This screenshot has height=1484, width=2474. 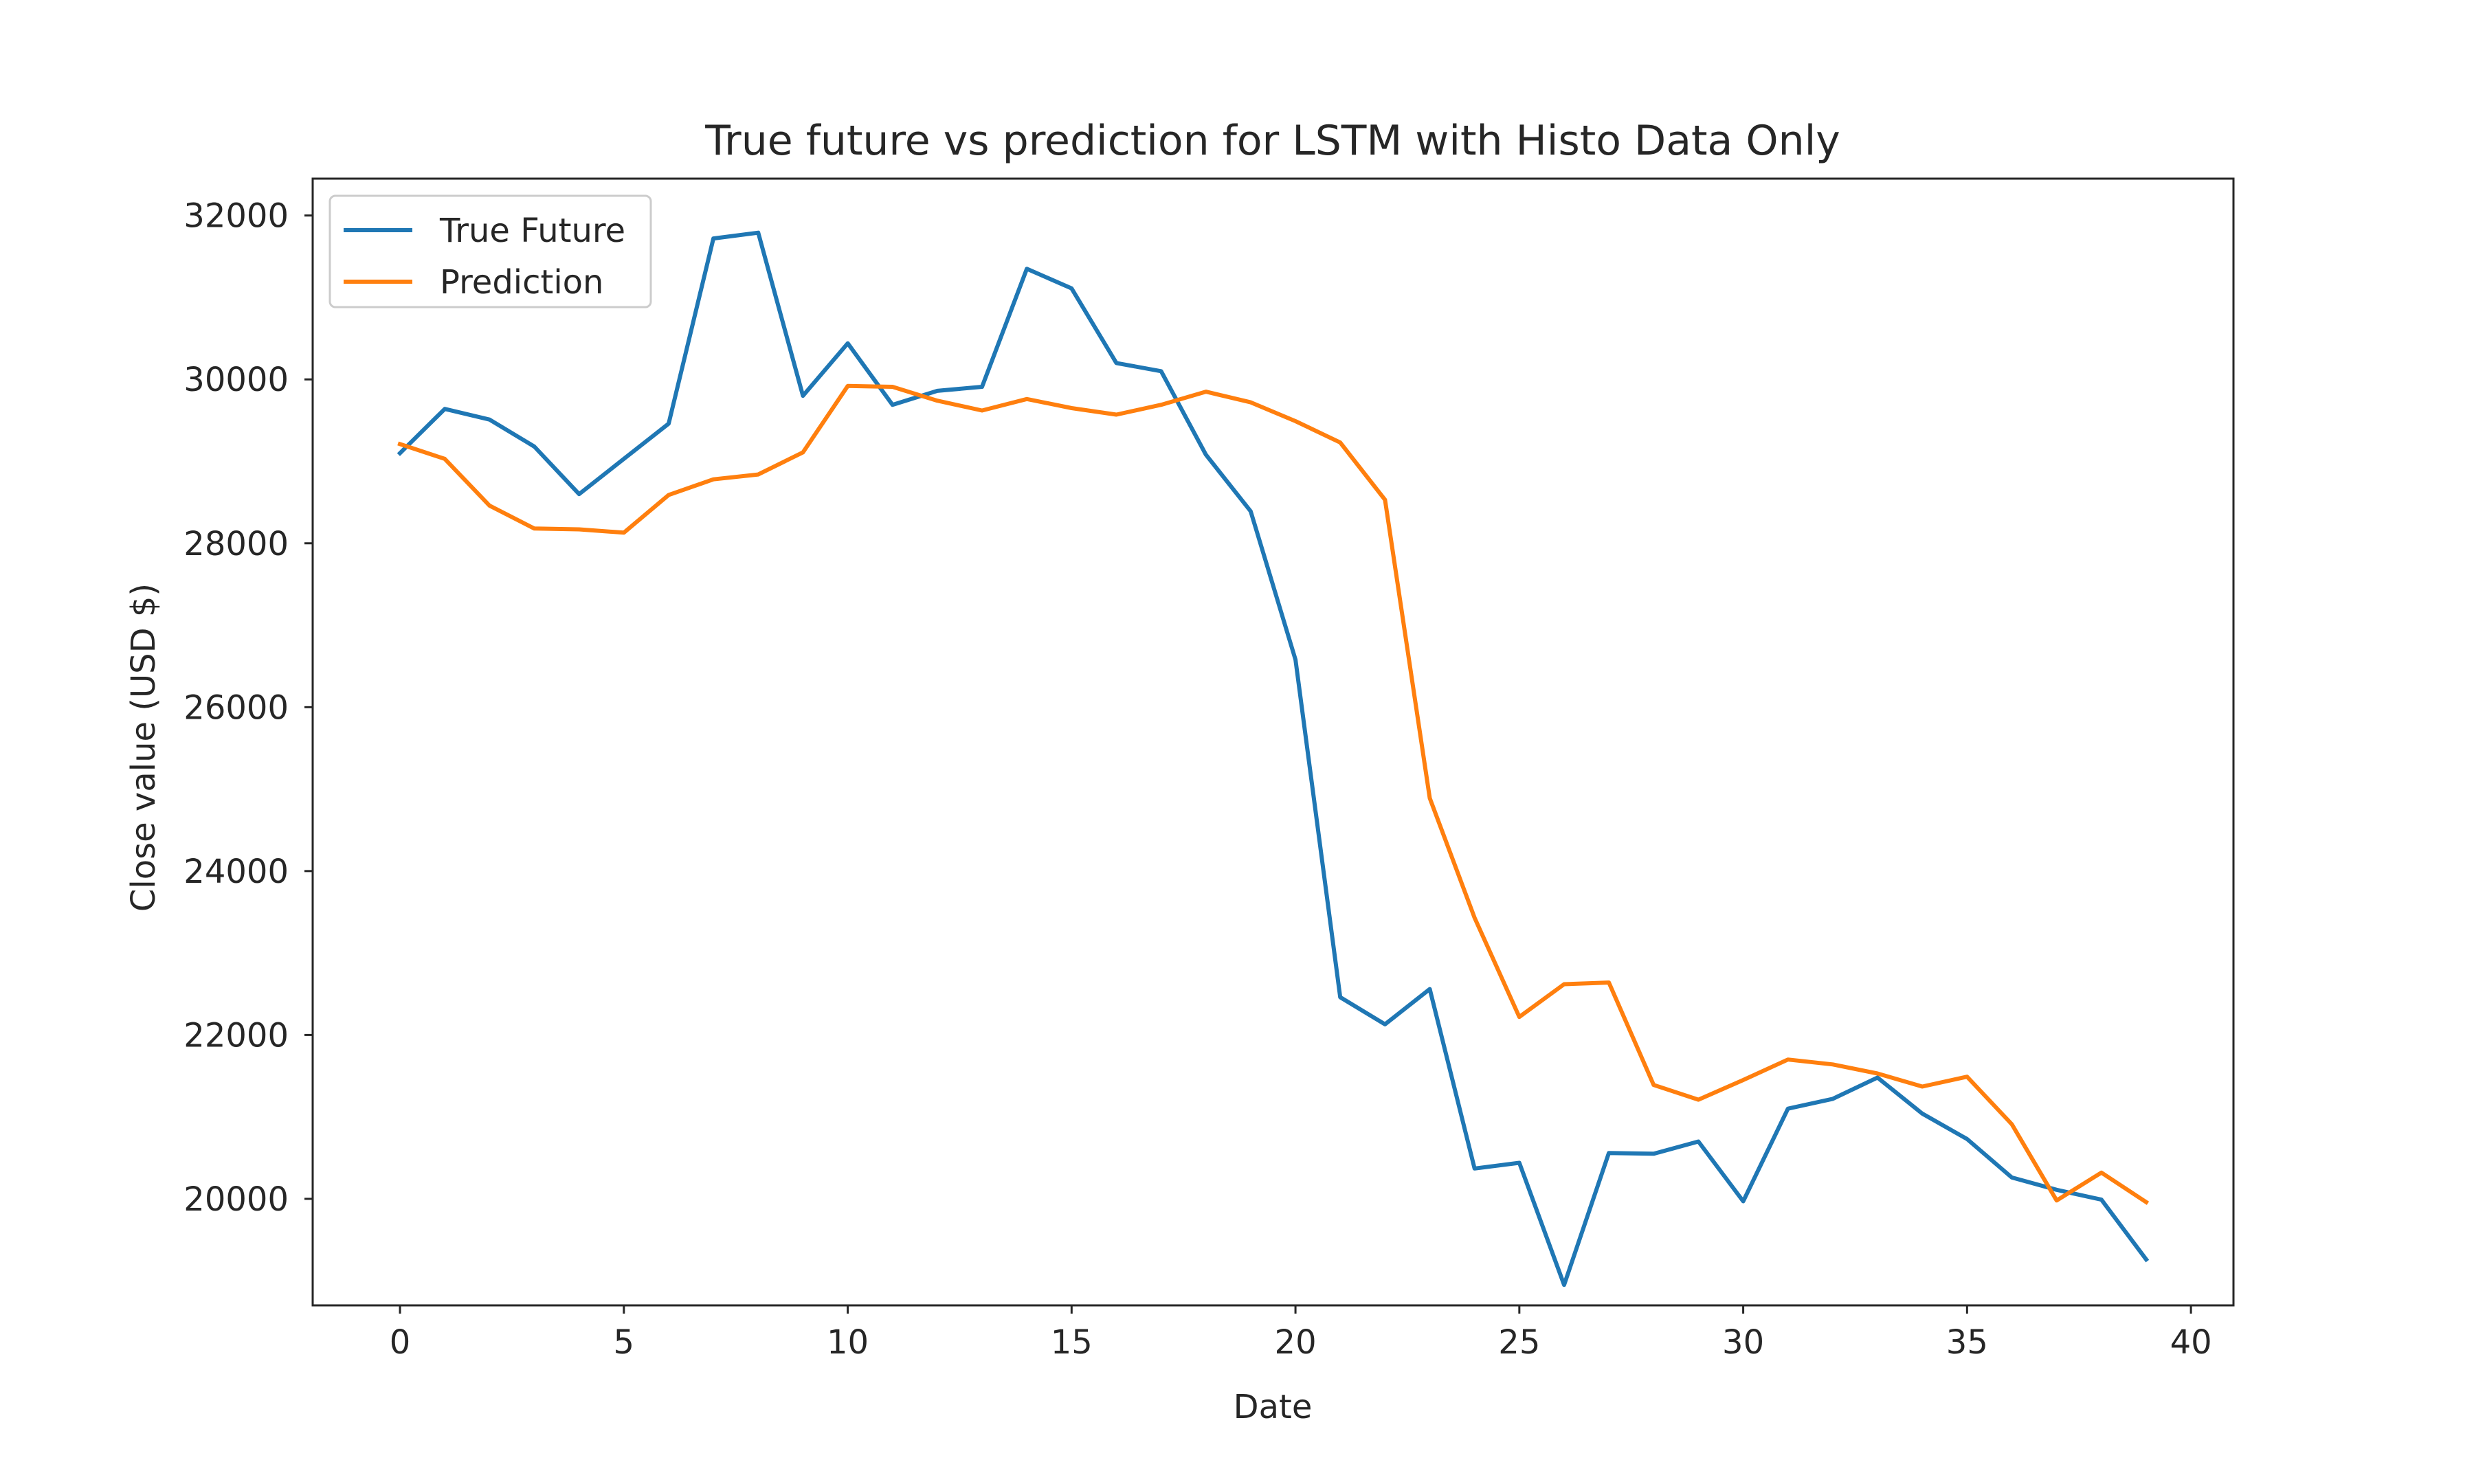 I want to click on legend-box, so click(x=490, y=251).